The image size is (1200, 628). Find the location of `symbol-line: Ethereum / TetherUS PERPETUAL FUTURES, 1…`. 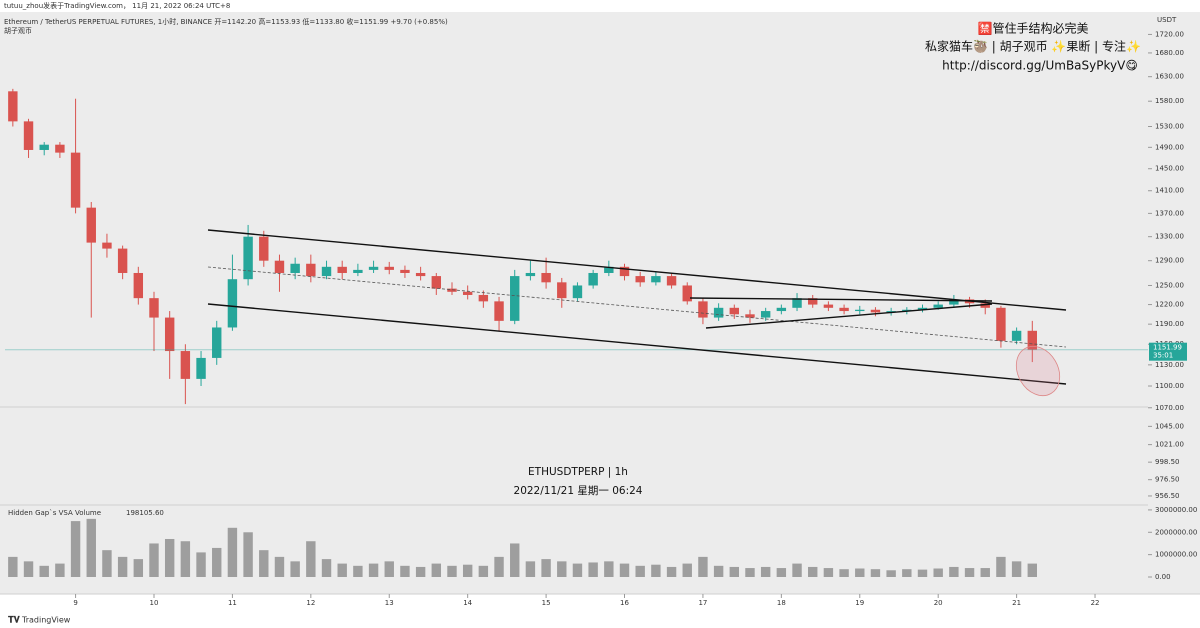

symbol-line: Ethereum / TetherUS PERPETUAL FUTURES, 1… is located at coordinates (226, 21).